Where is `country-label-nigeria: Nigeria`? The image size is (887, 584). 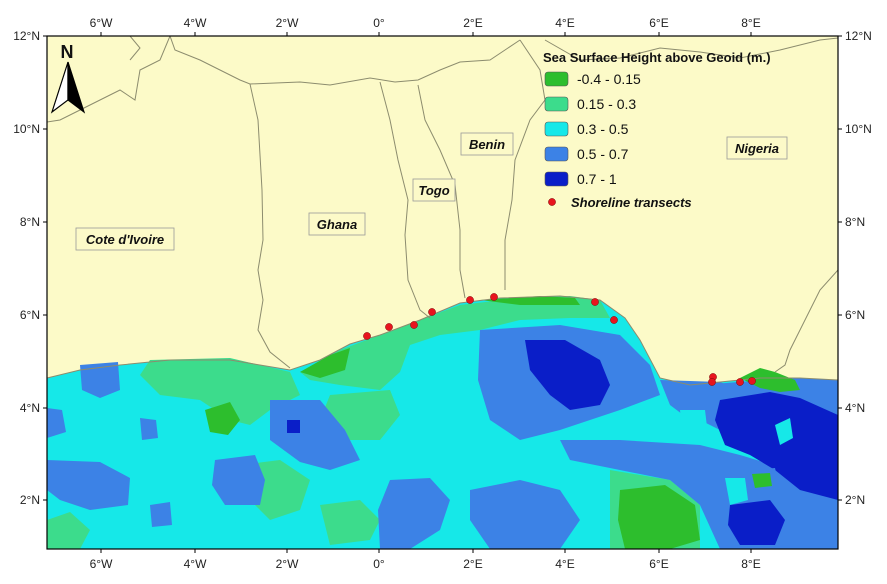 country-label-nigeria: Nigeria is located at coordinates (757, 148).